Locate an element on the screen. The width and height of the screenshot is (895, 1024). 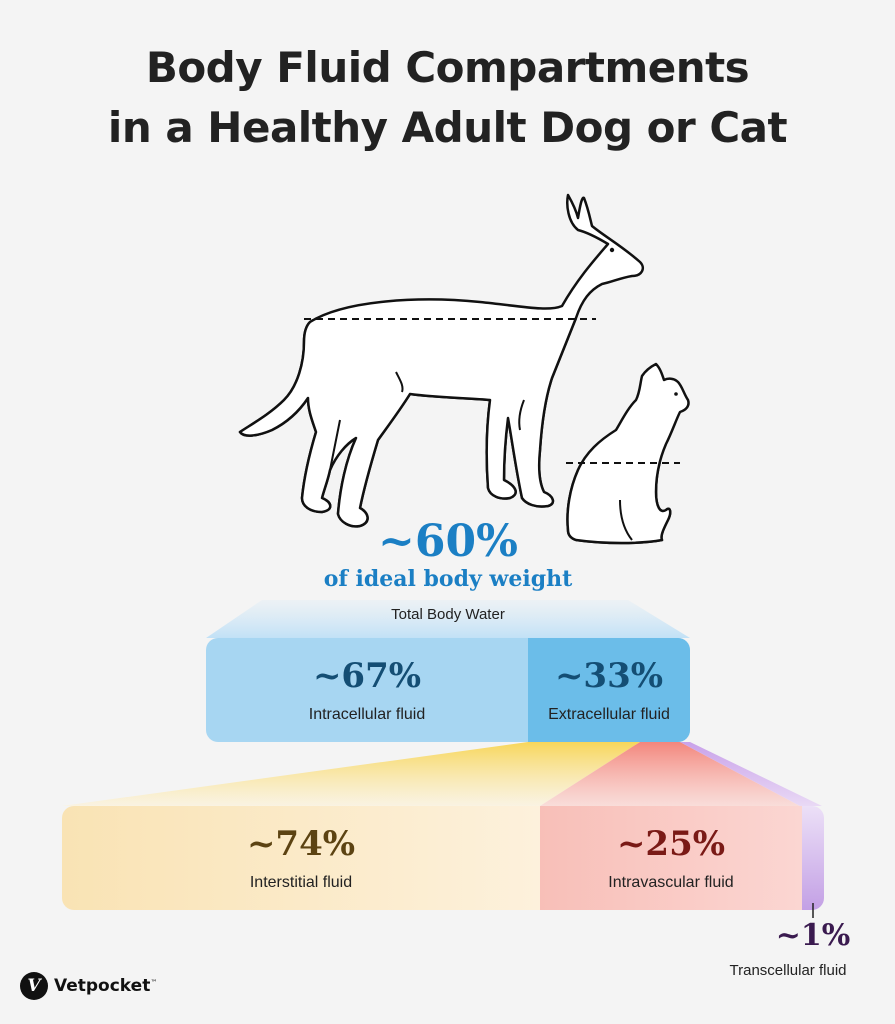
cat-silhouette-icon is located at coordinates (628, 453).